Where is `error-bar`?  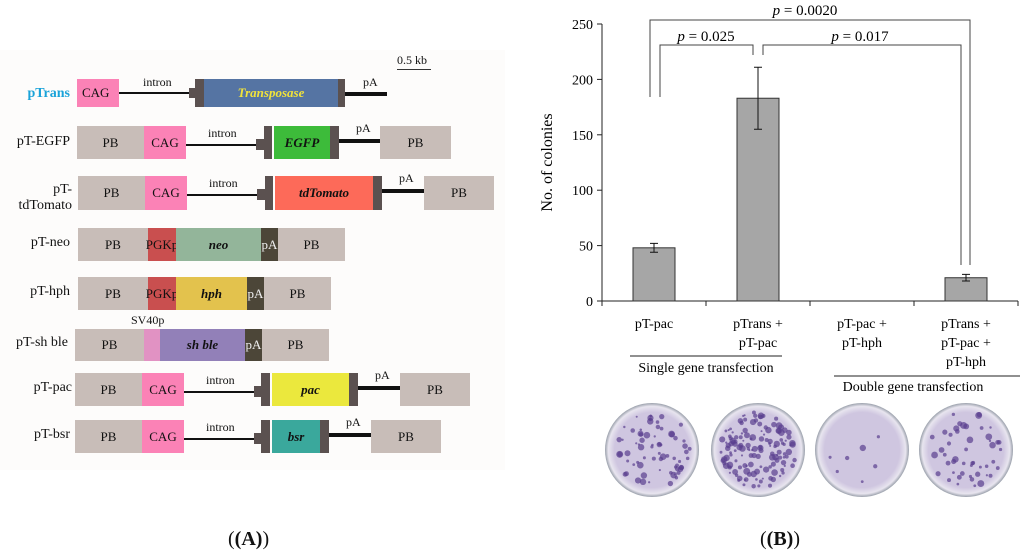
error-bar is located at coordinates (966, 277).